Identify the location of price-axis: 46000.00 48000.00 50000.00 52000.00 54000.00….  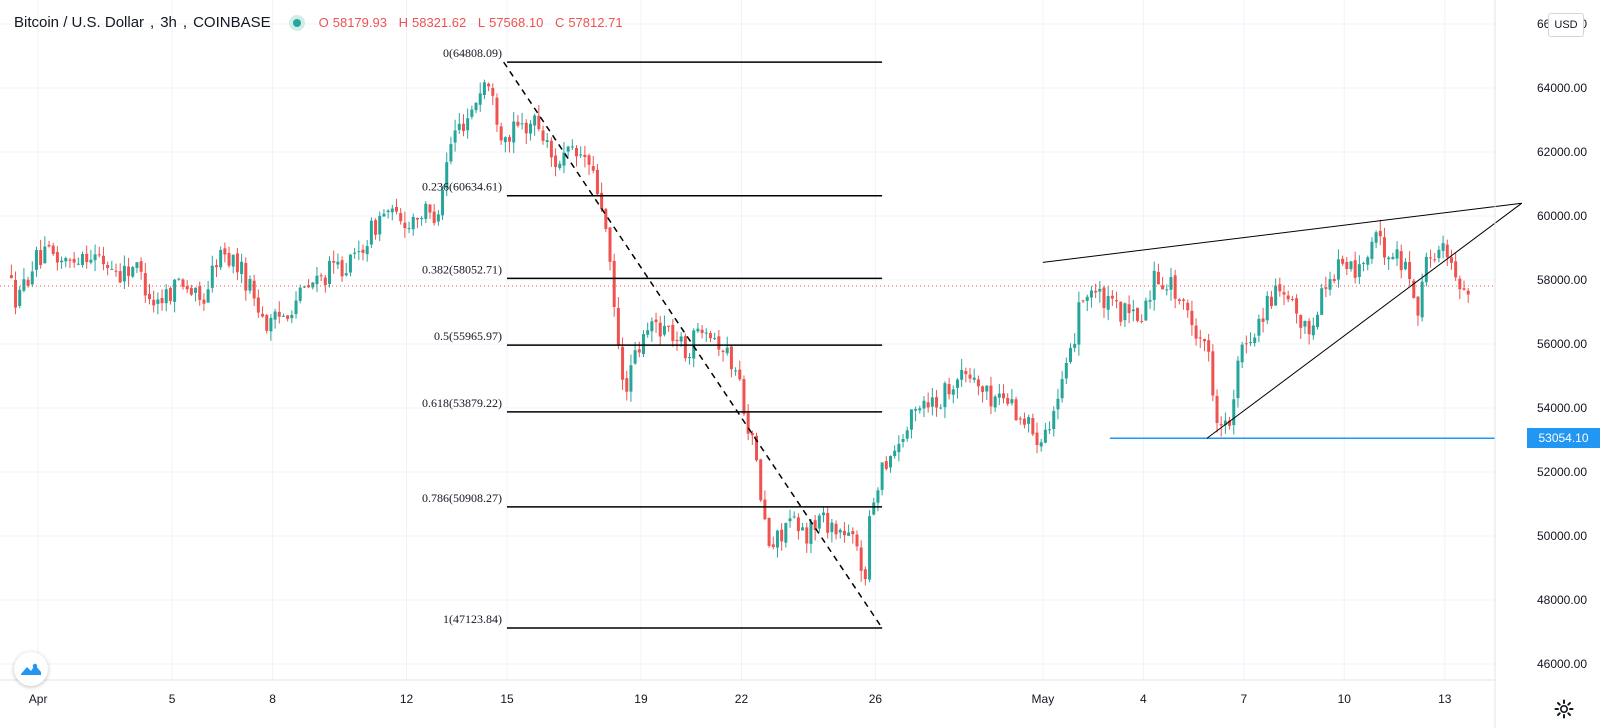
(1540, 364).